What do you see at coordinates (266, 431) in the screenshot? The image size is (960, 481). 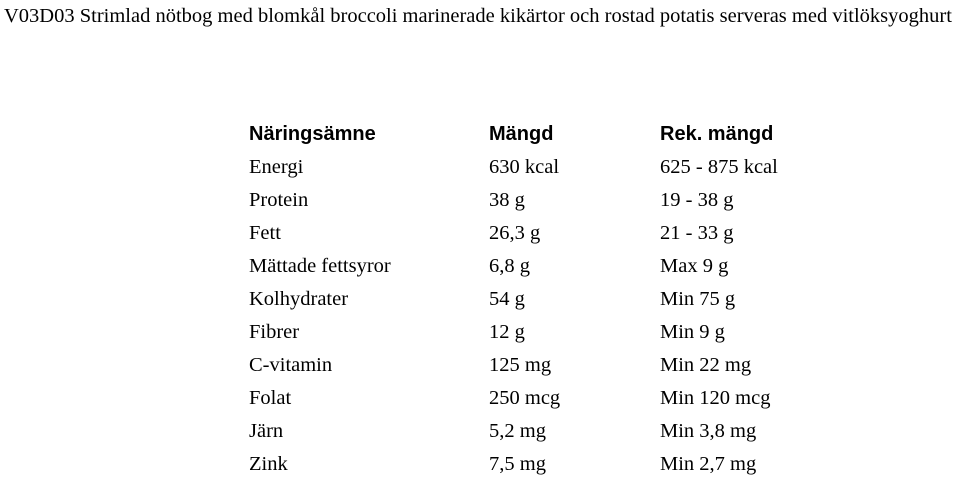 I see `nutrient-cell: Järn` at bounding box center [266, 431].